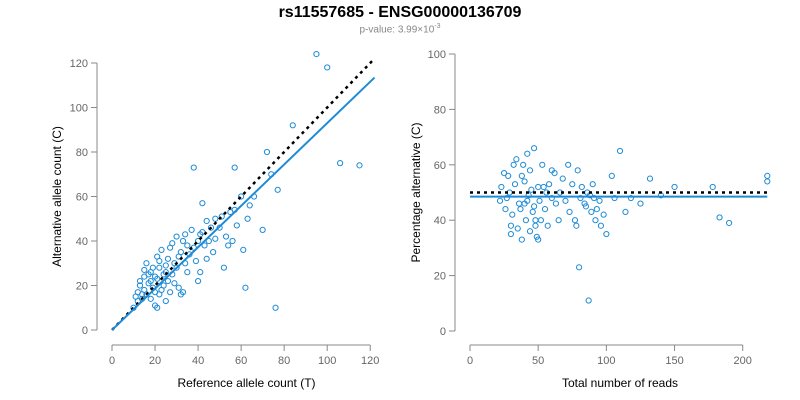 This screenshot has height=400, width=800. Describe the element at coordinates (440, 110) in the screenshot. I see `y-tick-label: 80` at that location.